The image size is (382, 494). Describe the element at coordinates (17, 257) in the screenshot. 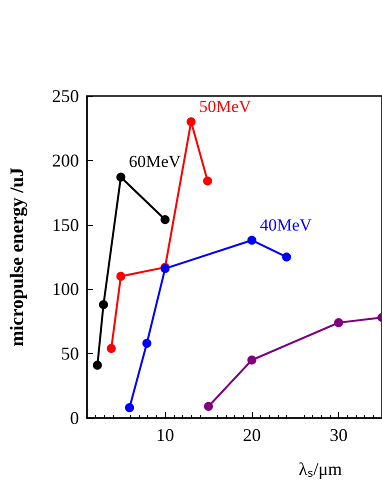

I see `y-axis-title: micropulse energy /uJ` at that location.